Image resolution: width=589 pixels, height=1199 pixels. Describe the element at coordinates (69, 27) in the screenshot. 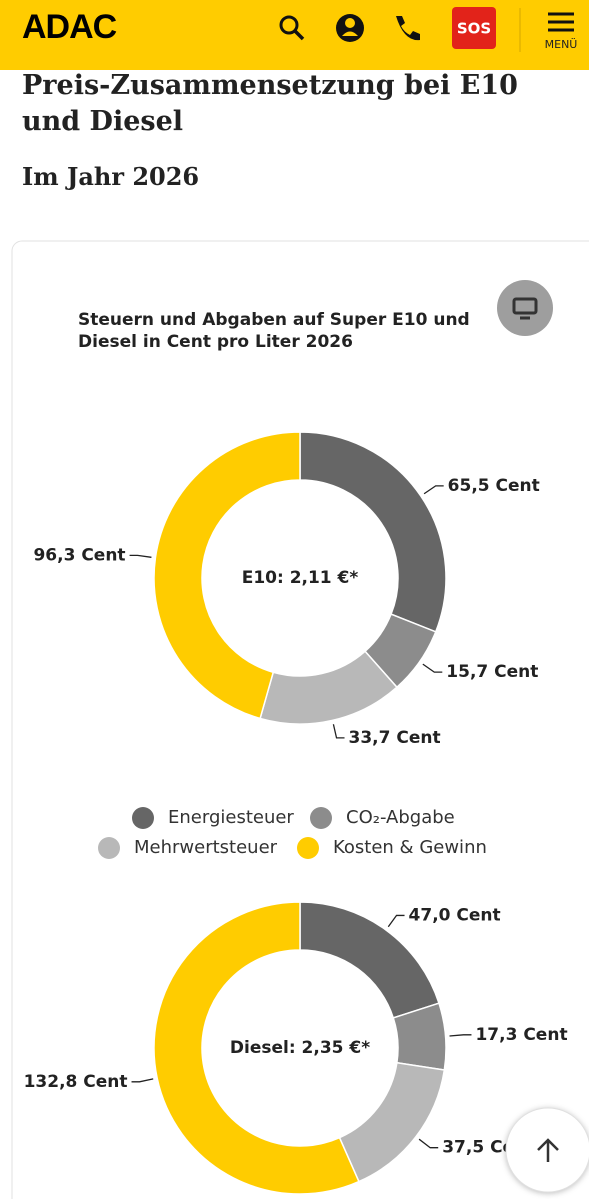

I see `logo: ADAC` at that location.